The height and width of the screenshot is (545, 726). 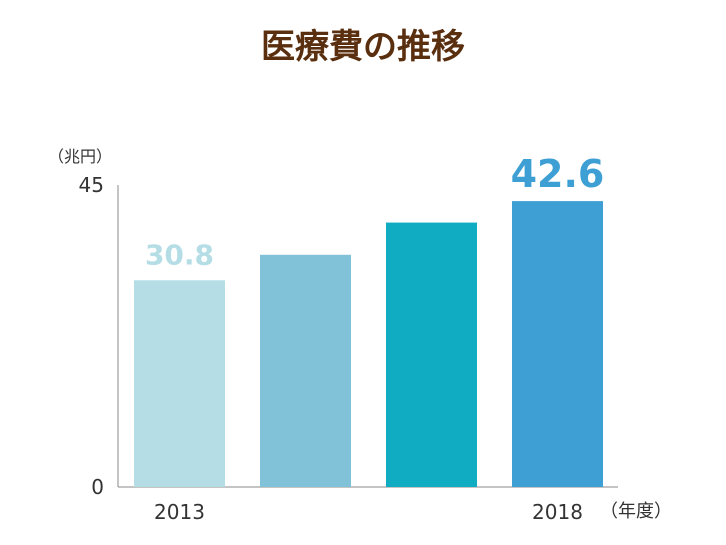 What do you see at coordinates (557, 512) in the screenshot?
I see `x-tick-label-4: 2018` at bounding box center [557, 512].